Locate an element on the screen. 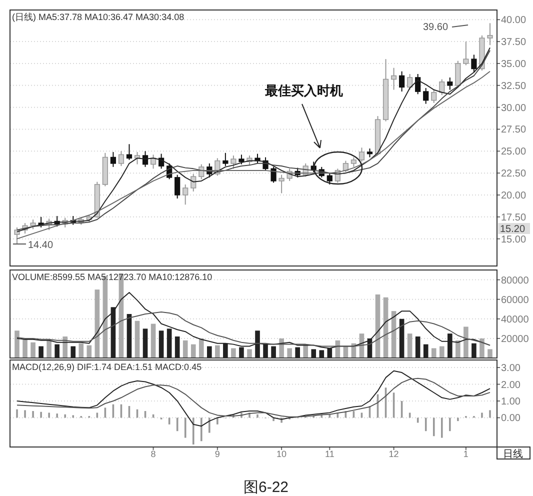 The height and width of the screenshot is (496, 533). x-tick-label: 12 is located at coordinates (393, 454).